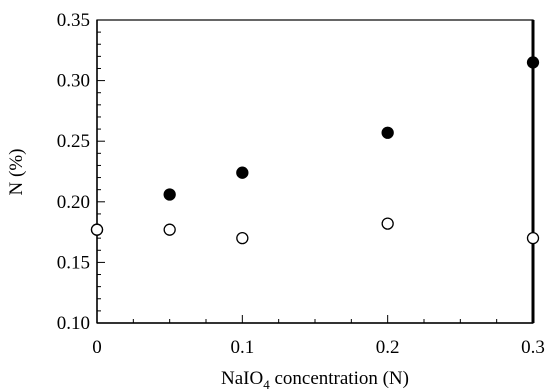 The height and width of the screenshot is (390, 550). I want to click on x-ticks: 0 0.1 0.2 0.3, so click(318, 336).